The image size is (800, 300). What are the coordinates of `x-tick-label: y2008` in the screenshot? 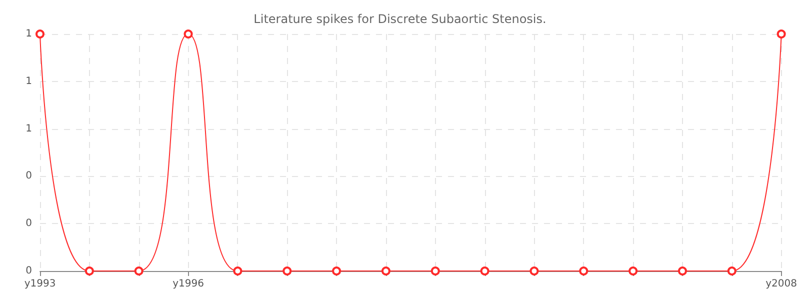 It's located at (782, 284).